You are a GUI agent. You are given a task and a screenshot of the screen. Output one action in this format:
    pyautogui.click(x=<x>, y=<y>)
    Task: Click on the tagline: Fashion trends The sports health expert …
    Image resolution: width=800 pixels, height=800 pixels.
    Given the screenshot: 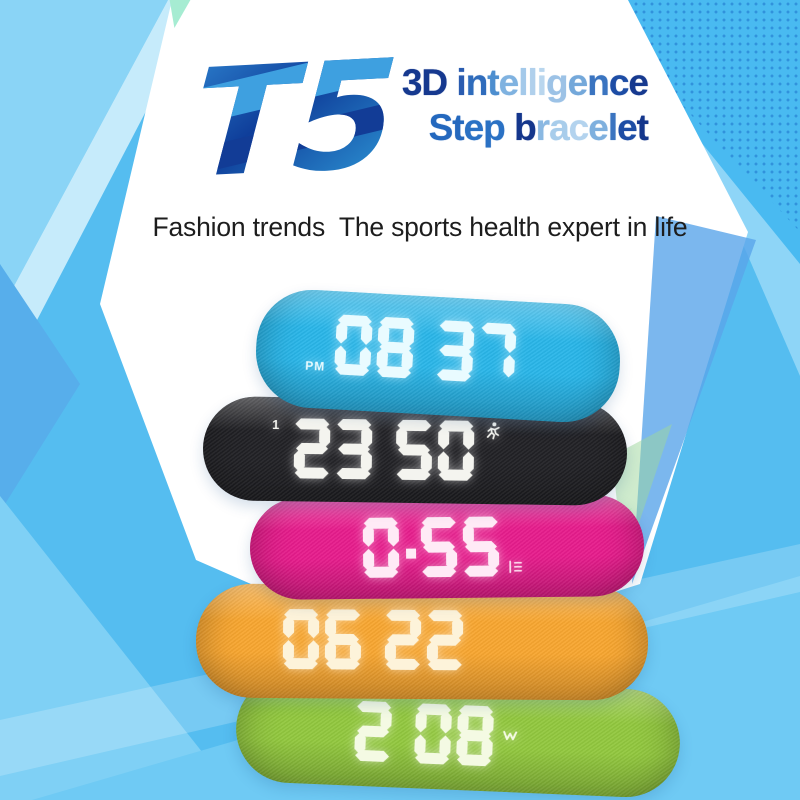 What is the action you would take?
    pyautogui.click(x=420, y=227)
    